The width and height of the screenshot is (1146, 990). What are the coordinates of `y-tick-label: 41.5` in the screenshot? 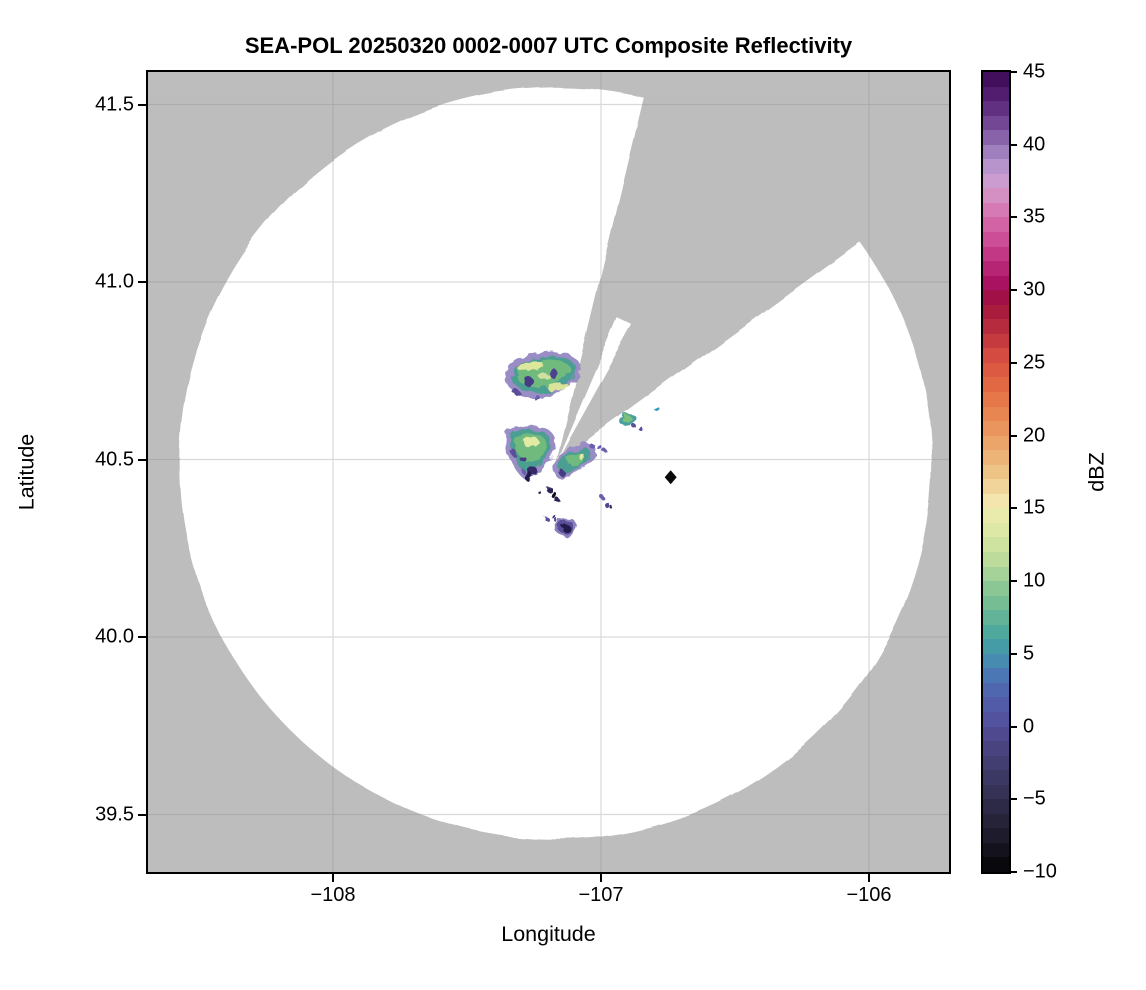 It's located at (114, 104).